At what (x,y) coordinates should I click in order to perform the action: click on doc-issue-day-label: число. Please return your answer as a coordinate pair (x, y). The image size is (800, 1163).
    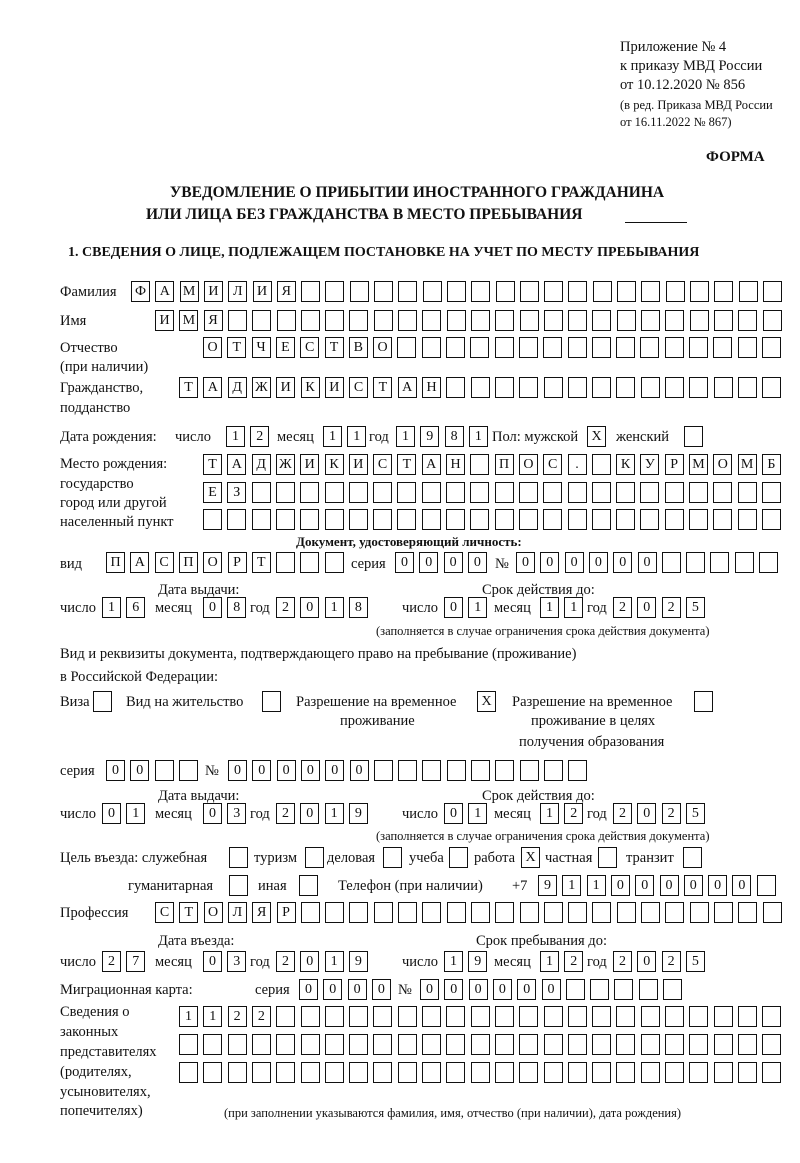
    Looking at the image, I should click on (78, 608).